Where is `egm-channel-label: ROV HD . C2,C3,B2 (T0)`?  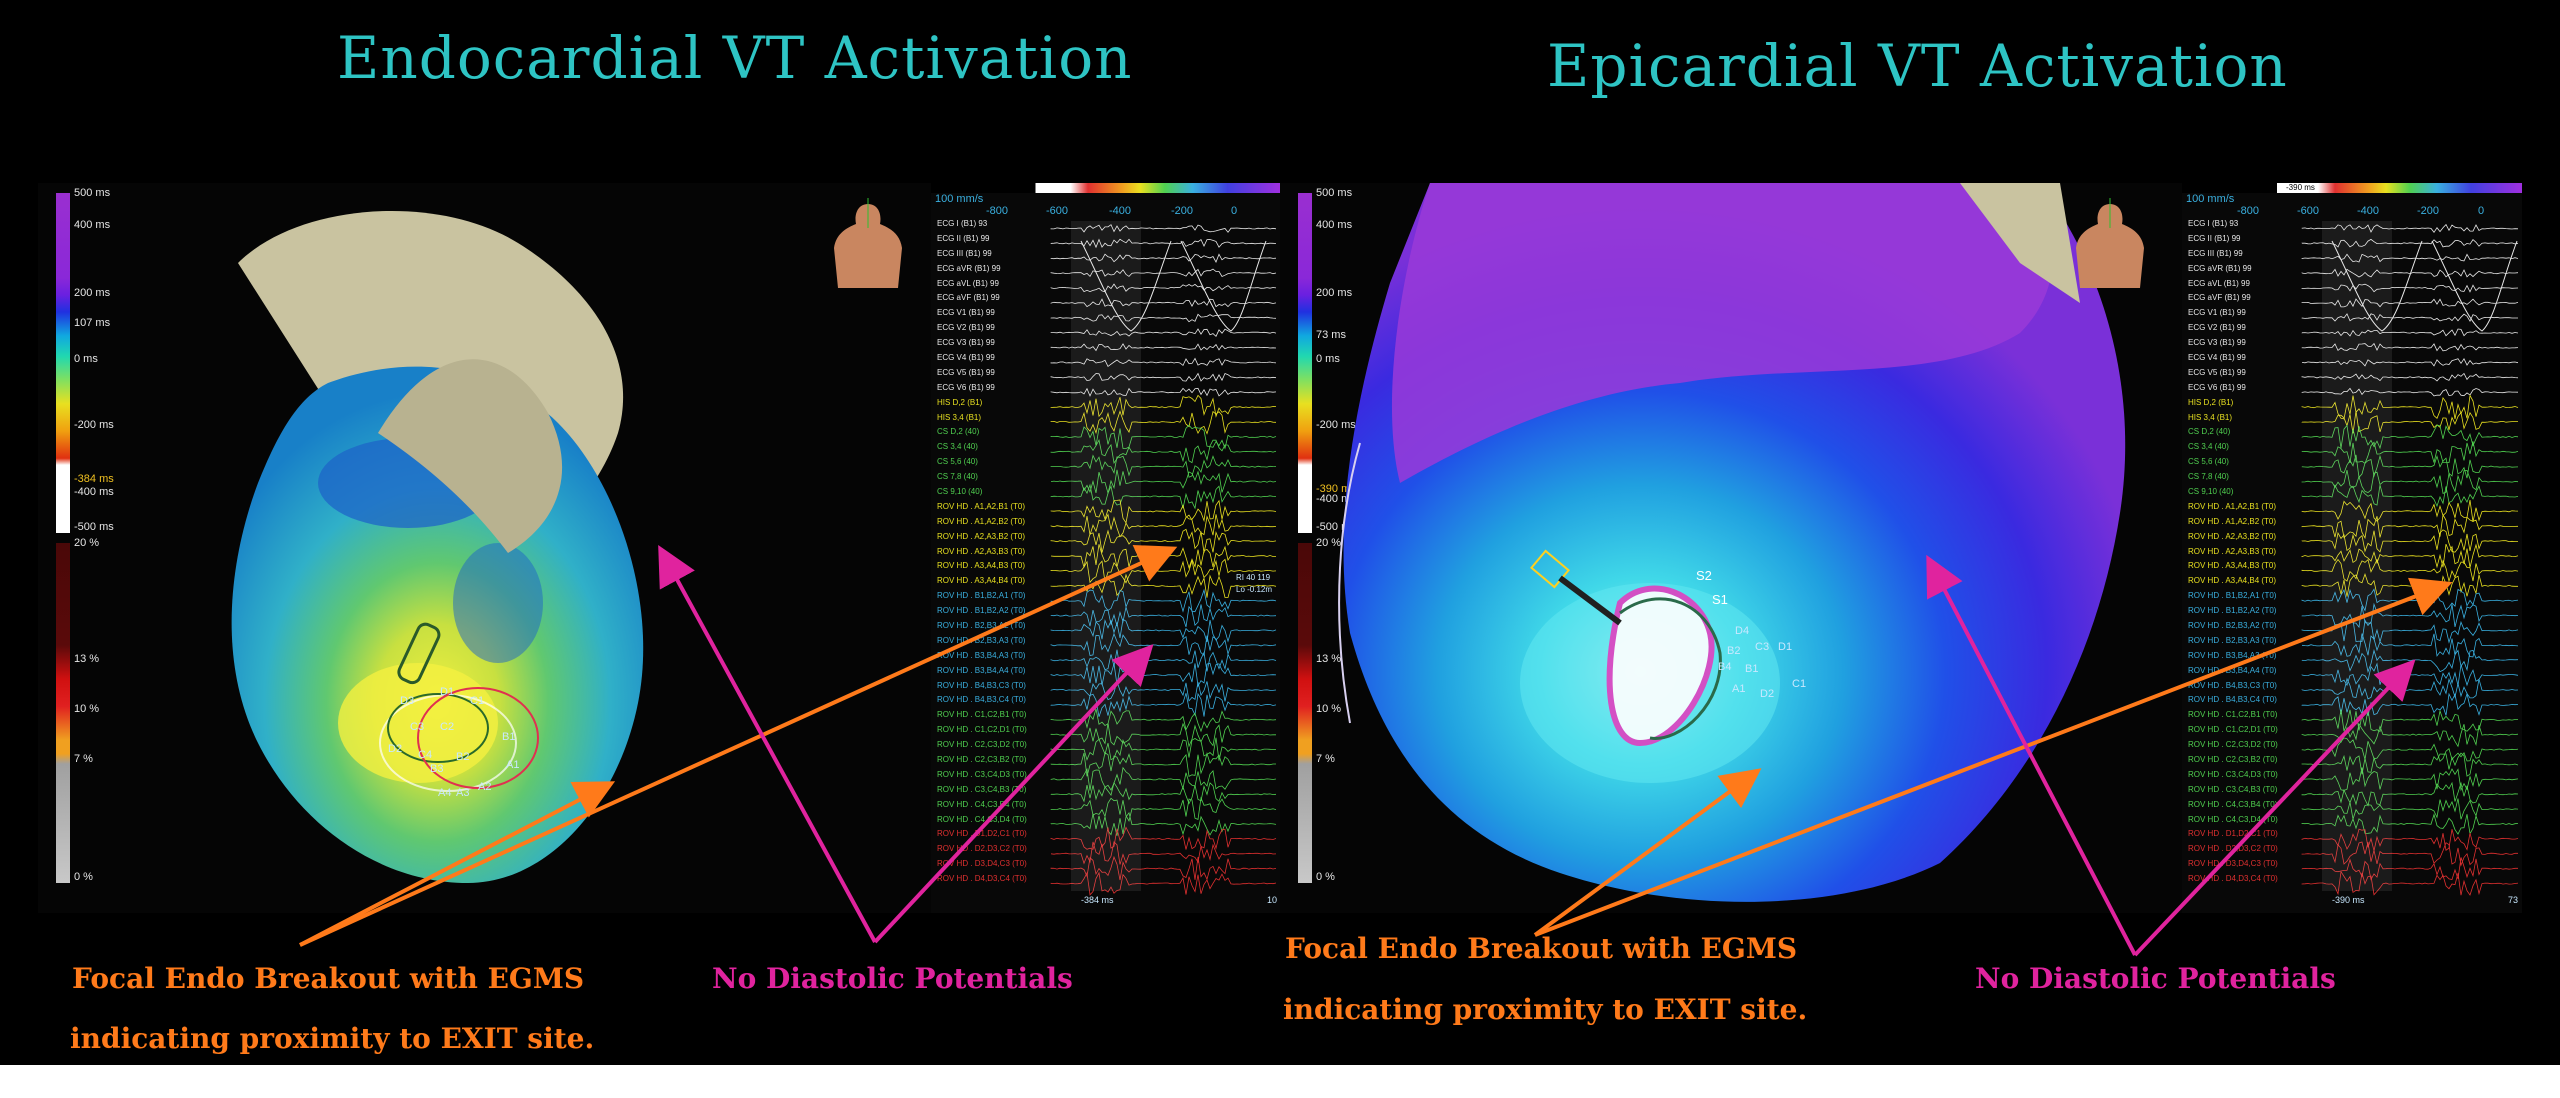
egm-channel-label: ROV HD . C2,C3,B2 (T0) is located at coordinates (2233, 759).